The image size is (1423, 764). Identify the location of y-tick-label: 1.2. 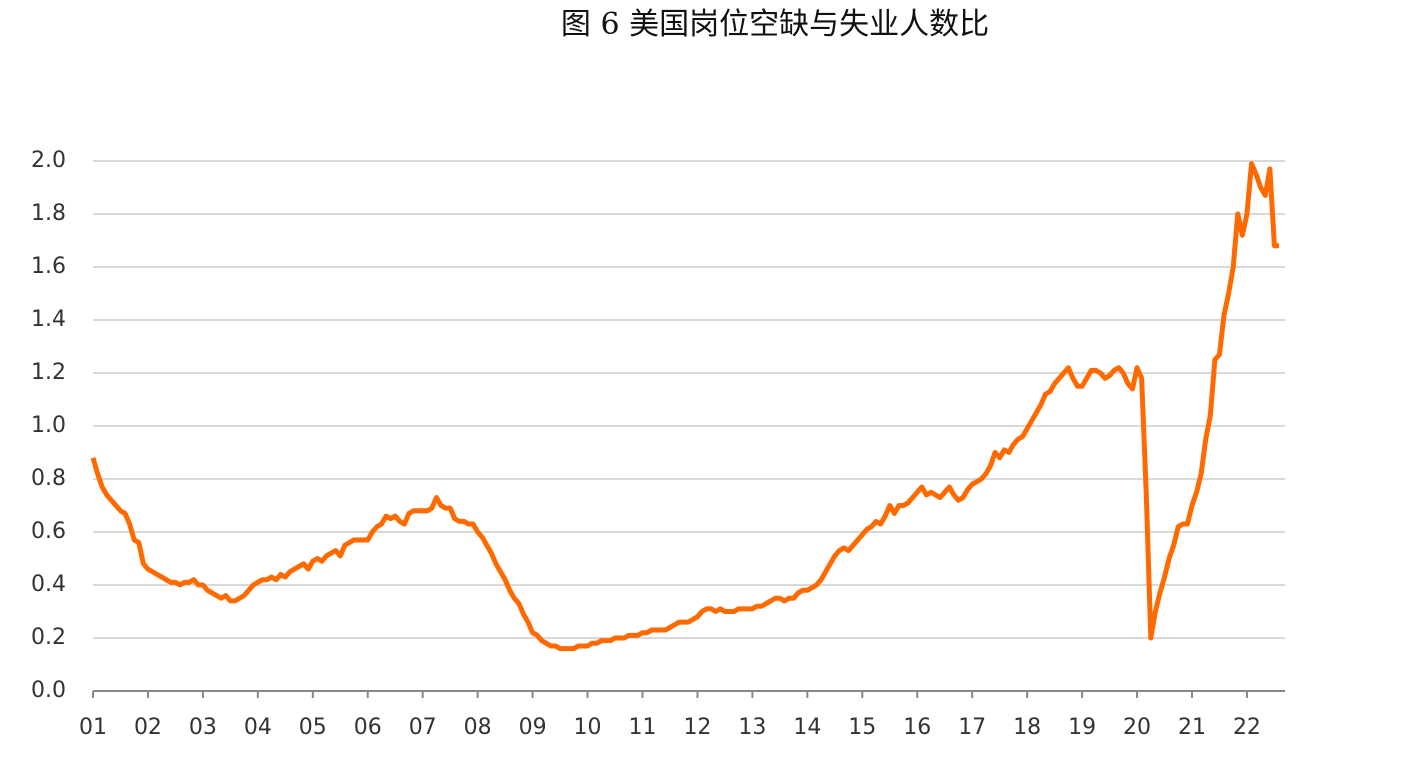
(48, 372).